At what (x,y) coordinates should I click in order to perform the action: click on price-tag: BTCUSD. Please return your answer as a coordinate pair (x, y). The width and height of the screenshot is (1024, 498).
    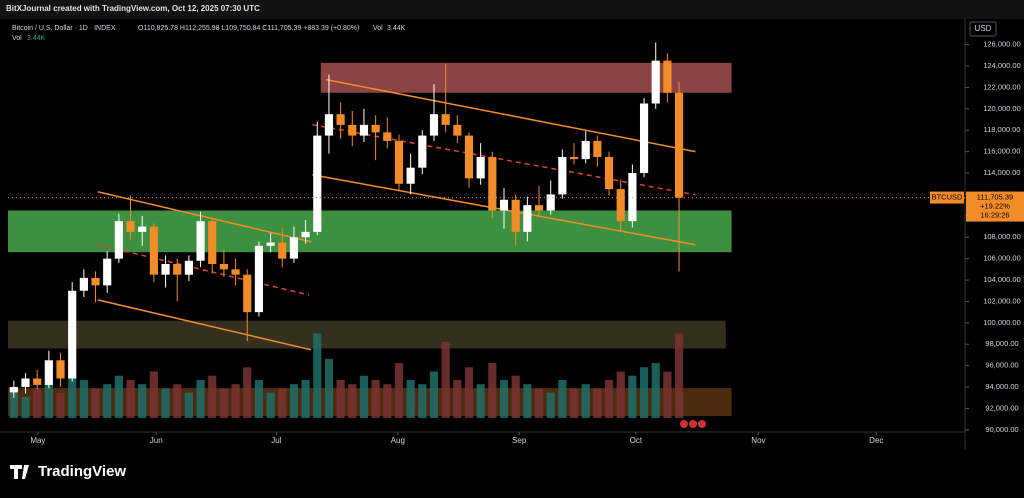
    Looking at the image, I should click on (947, 197).